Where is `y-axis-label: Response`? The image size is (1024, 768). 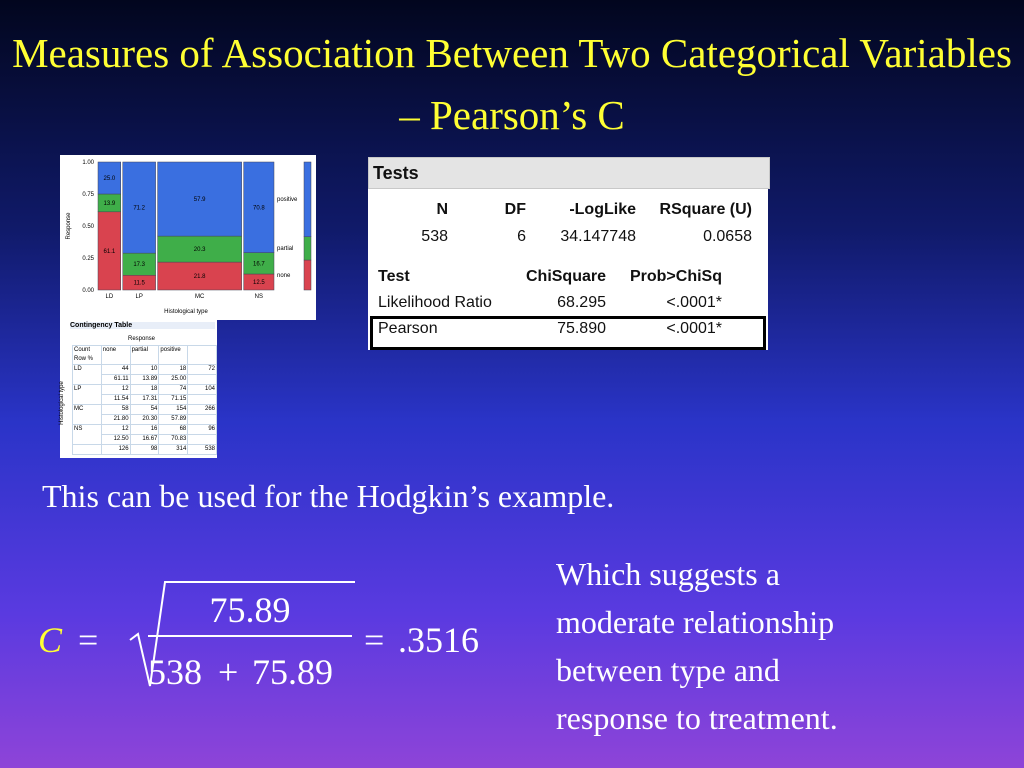
y-axis-label: Response is located at coordinates (69, 226).